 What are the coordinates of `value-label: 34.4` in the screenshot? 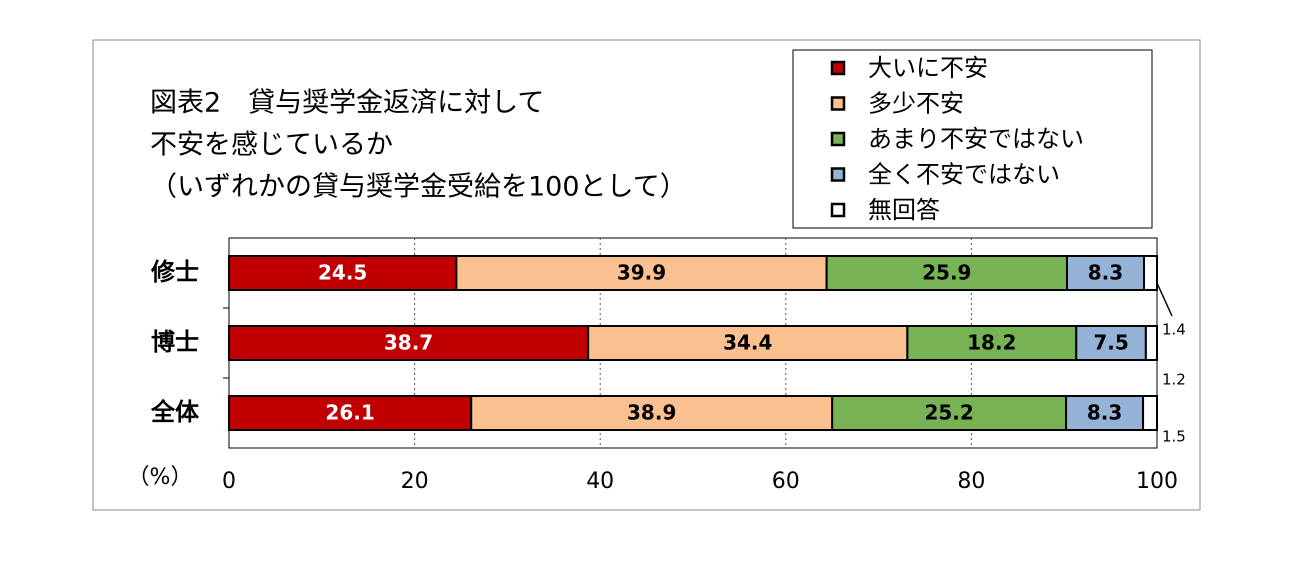 It's located at (747, 343).